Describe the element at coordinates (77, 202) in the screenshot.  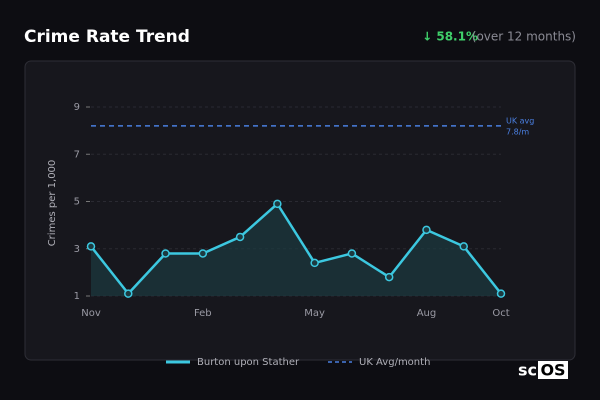
I see `y-tick-label: 5` at that location.